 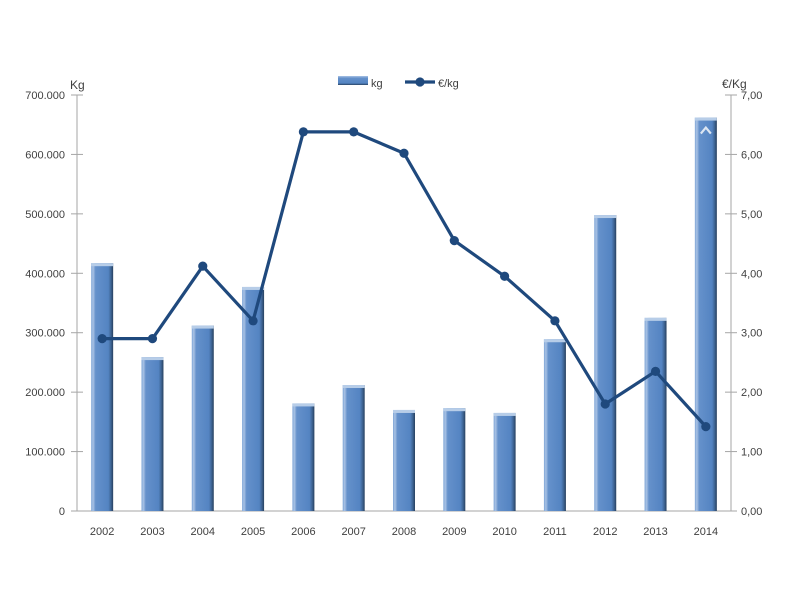 I want to click on left-axis-tick-label: 400.000, so click(x=45, y=274).